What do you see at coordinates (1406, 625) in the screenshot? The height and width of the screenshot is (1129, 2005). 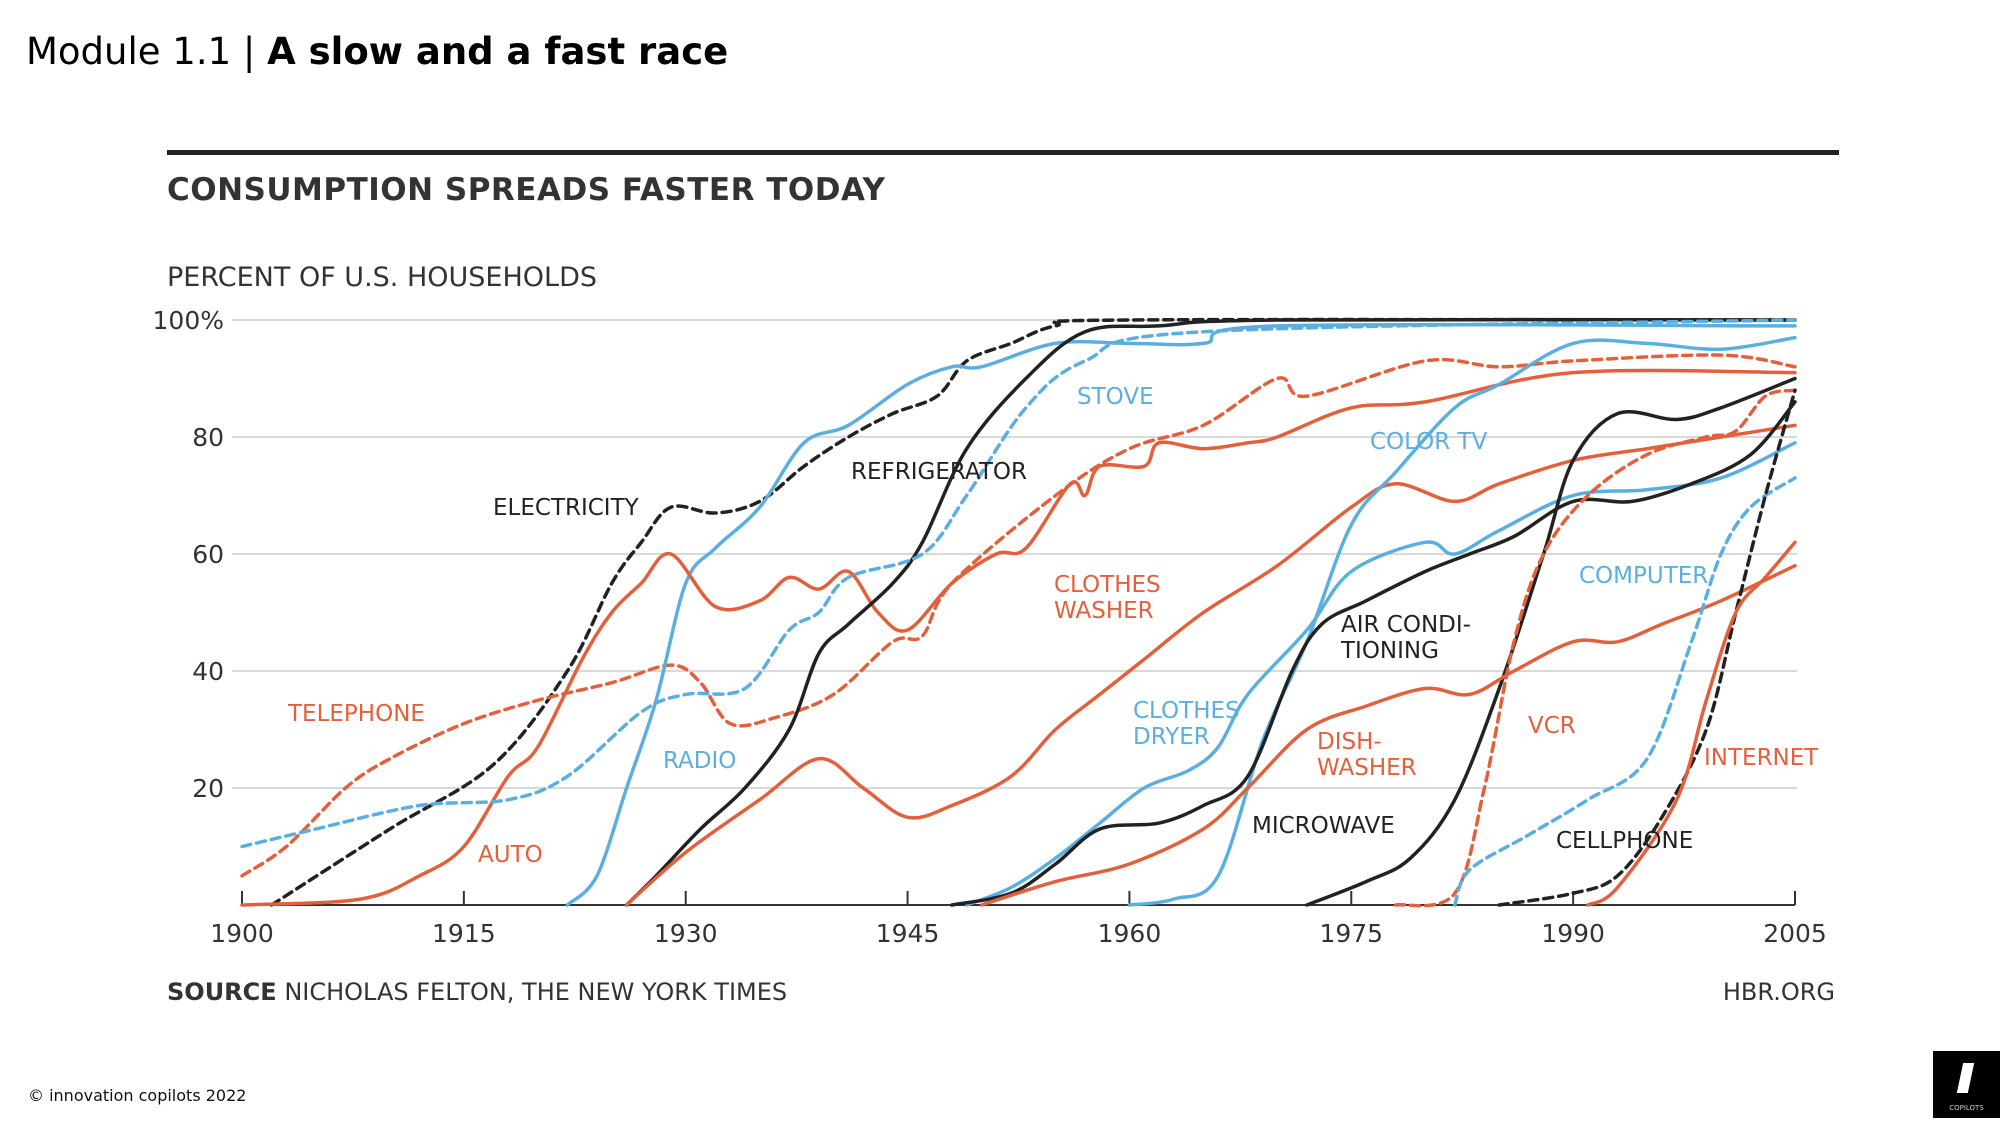 I see `series-label-line: AIR CONDI-` at bounding box center [1406, 625].